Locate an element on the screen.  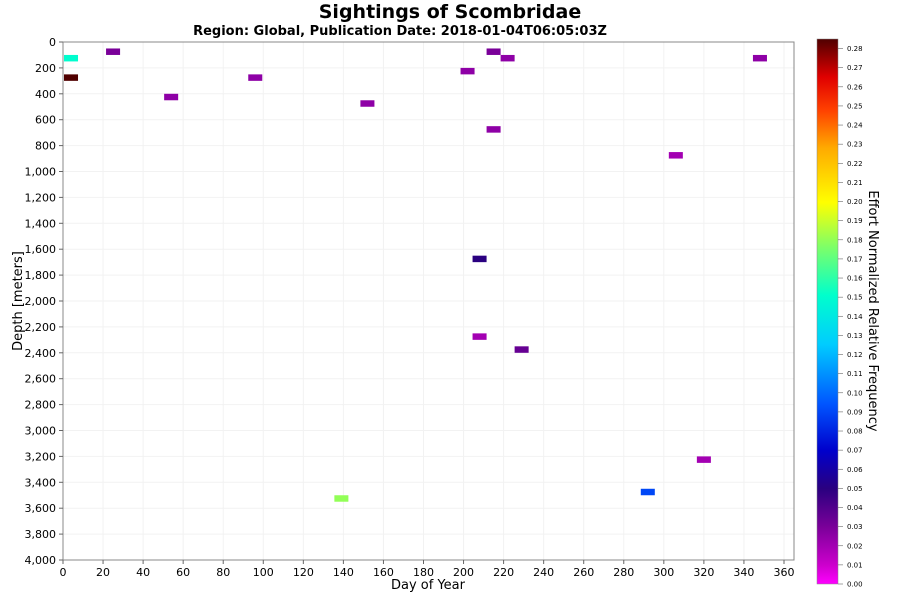
y-tick-label: 2,400 is located at coordinates (41, 353).